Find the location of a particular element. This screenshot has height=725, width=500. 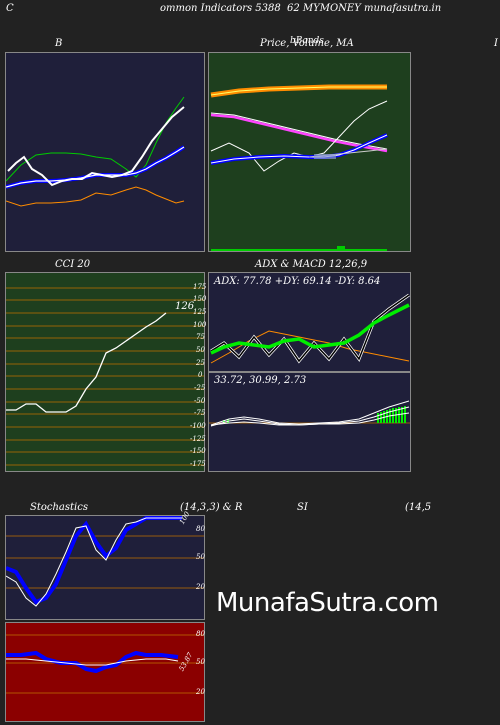

header-center: ommon Indicators 5388 is located at coordinates (220, 8).